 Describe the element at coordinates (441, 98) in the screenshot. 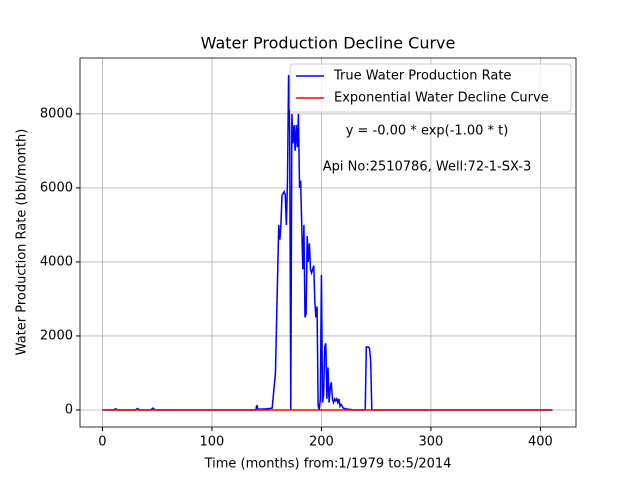

I see `legend-label: Exponential Water Decline Curve` at that location.